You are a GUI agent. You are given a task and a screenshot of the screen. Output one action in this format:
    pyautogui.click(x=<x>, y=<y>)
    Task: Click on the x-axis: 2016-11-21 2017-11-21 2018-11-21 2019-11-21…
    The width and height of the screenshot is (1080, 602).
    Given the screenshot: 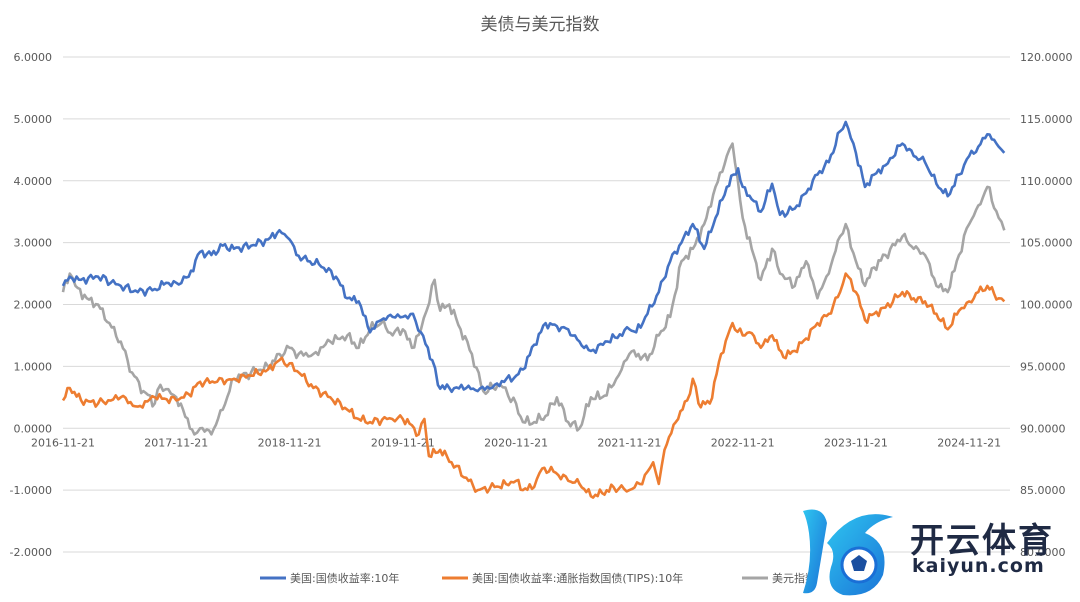 What is the action you would take?
    pyautogui.click(x=516, y=442)
    